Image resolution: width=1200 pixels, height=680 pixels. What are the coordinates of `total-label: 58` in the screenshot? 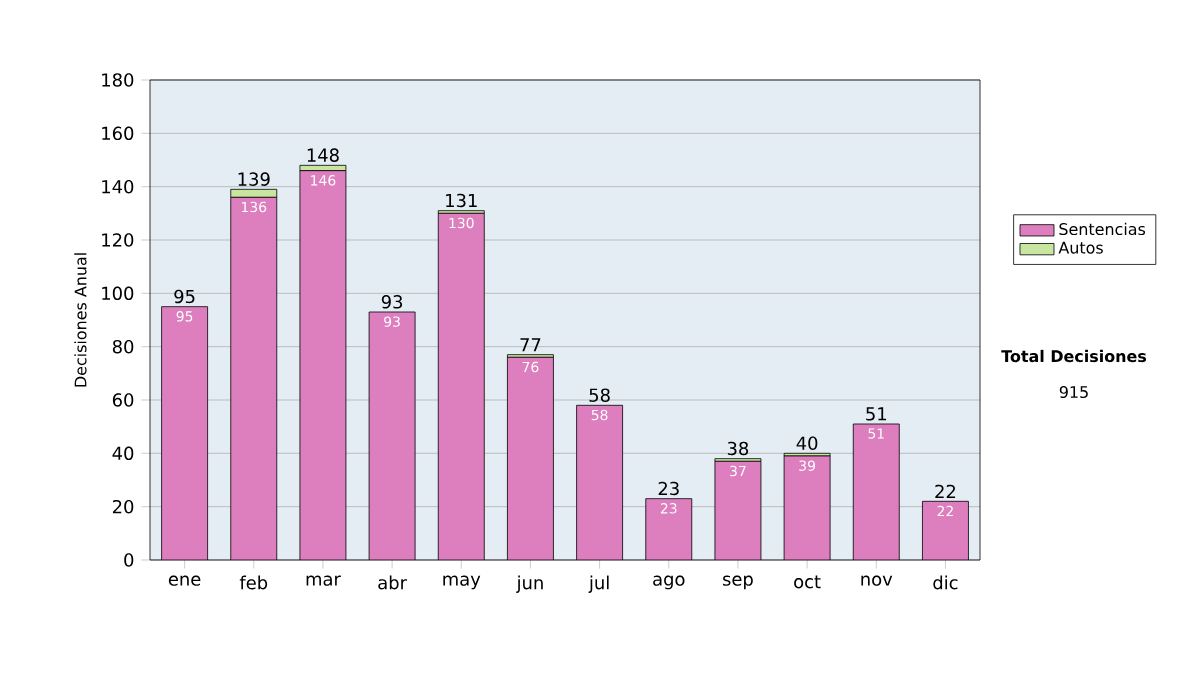 It's located at (599, 395).